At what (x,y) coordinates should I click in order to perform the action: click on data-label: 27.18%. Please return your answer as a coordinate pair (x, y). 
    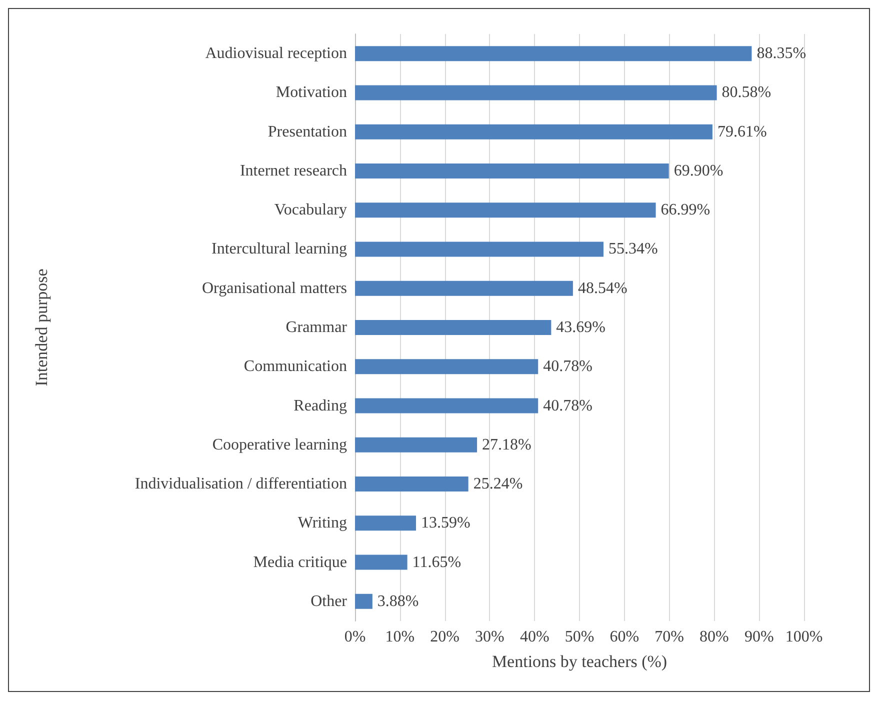
    Looking at the image, I should click on (507, 445).